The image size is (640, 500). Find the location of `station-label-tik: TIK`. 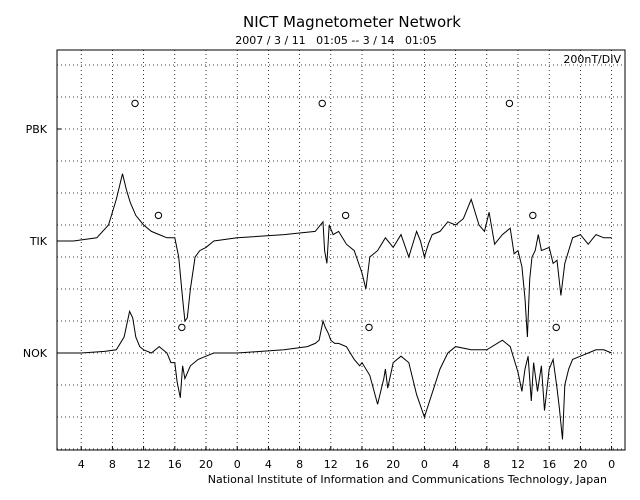

station-label-tik: TIK is located at coordinates (38, 241).